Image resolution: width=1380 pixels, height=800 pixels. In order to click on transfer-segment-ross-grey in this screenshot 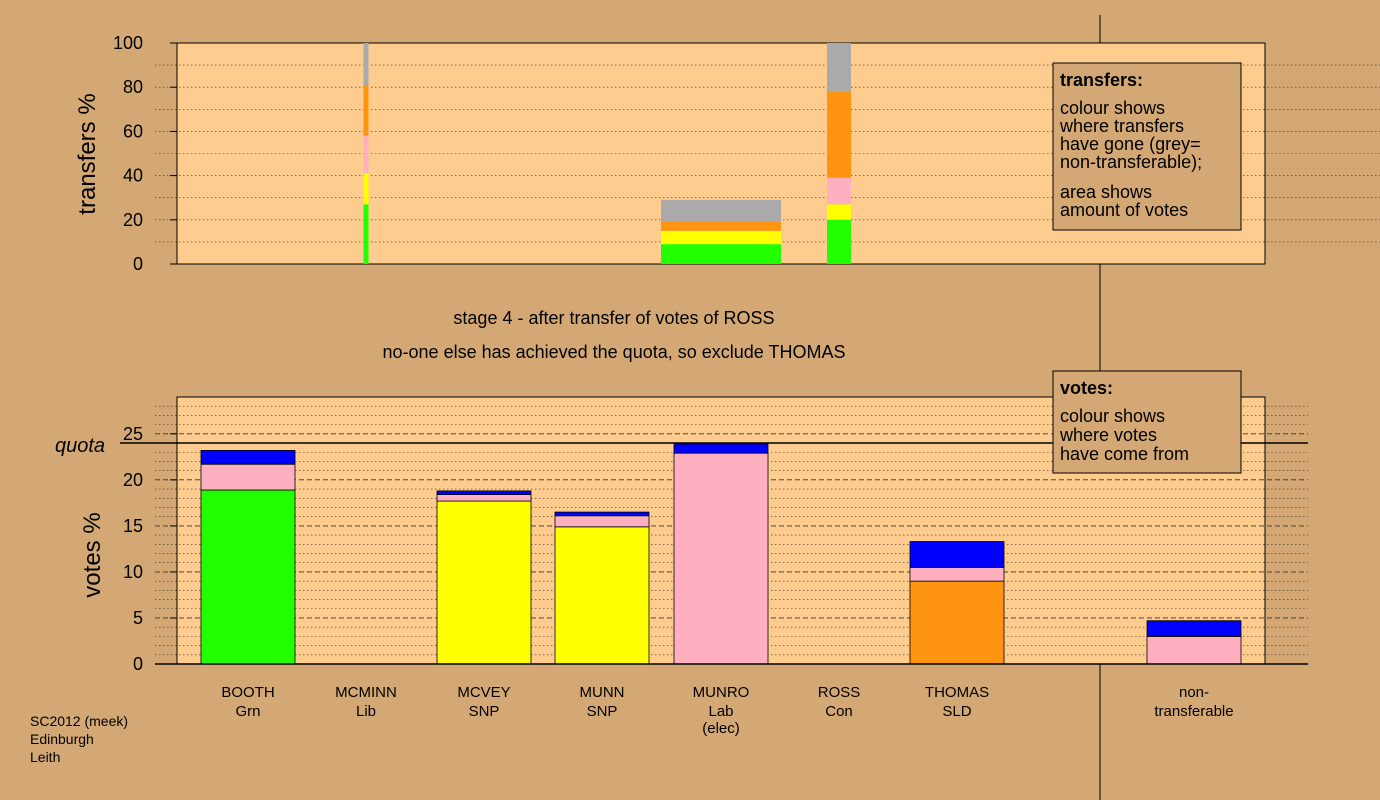, I will do `click(839, 67)`.